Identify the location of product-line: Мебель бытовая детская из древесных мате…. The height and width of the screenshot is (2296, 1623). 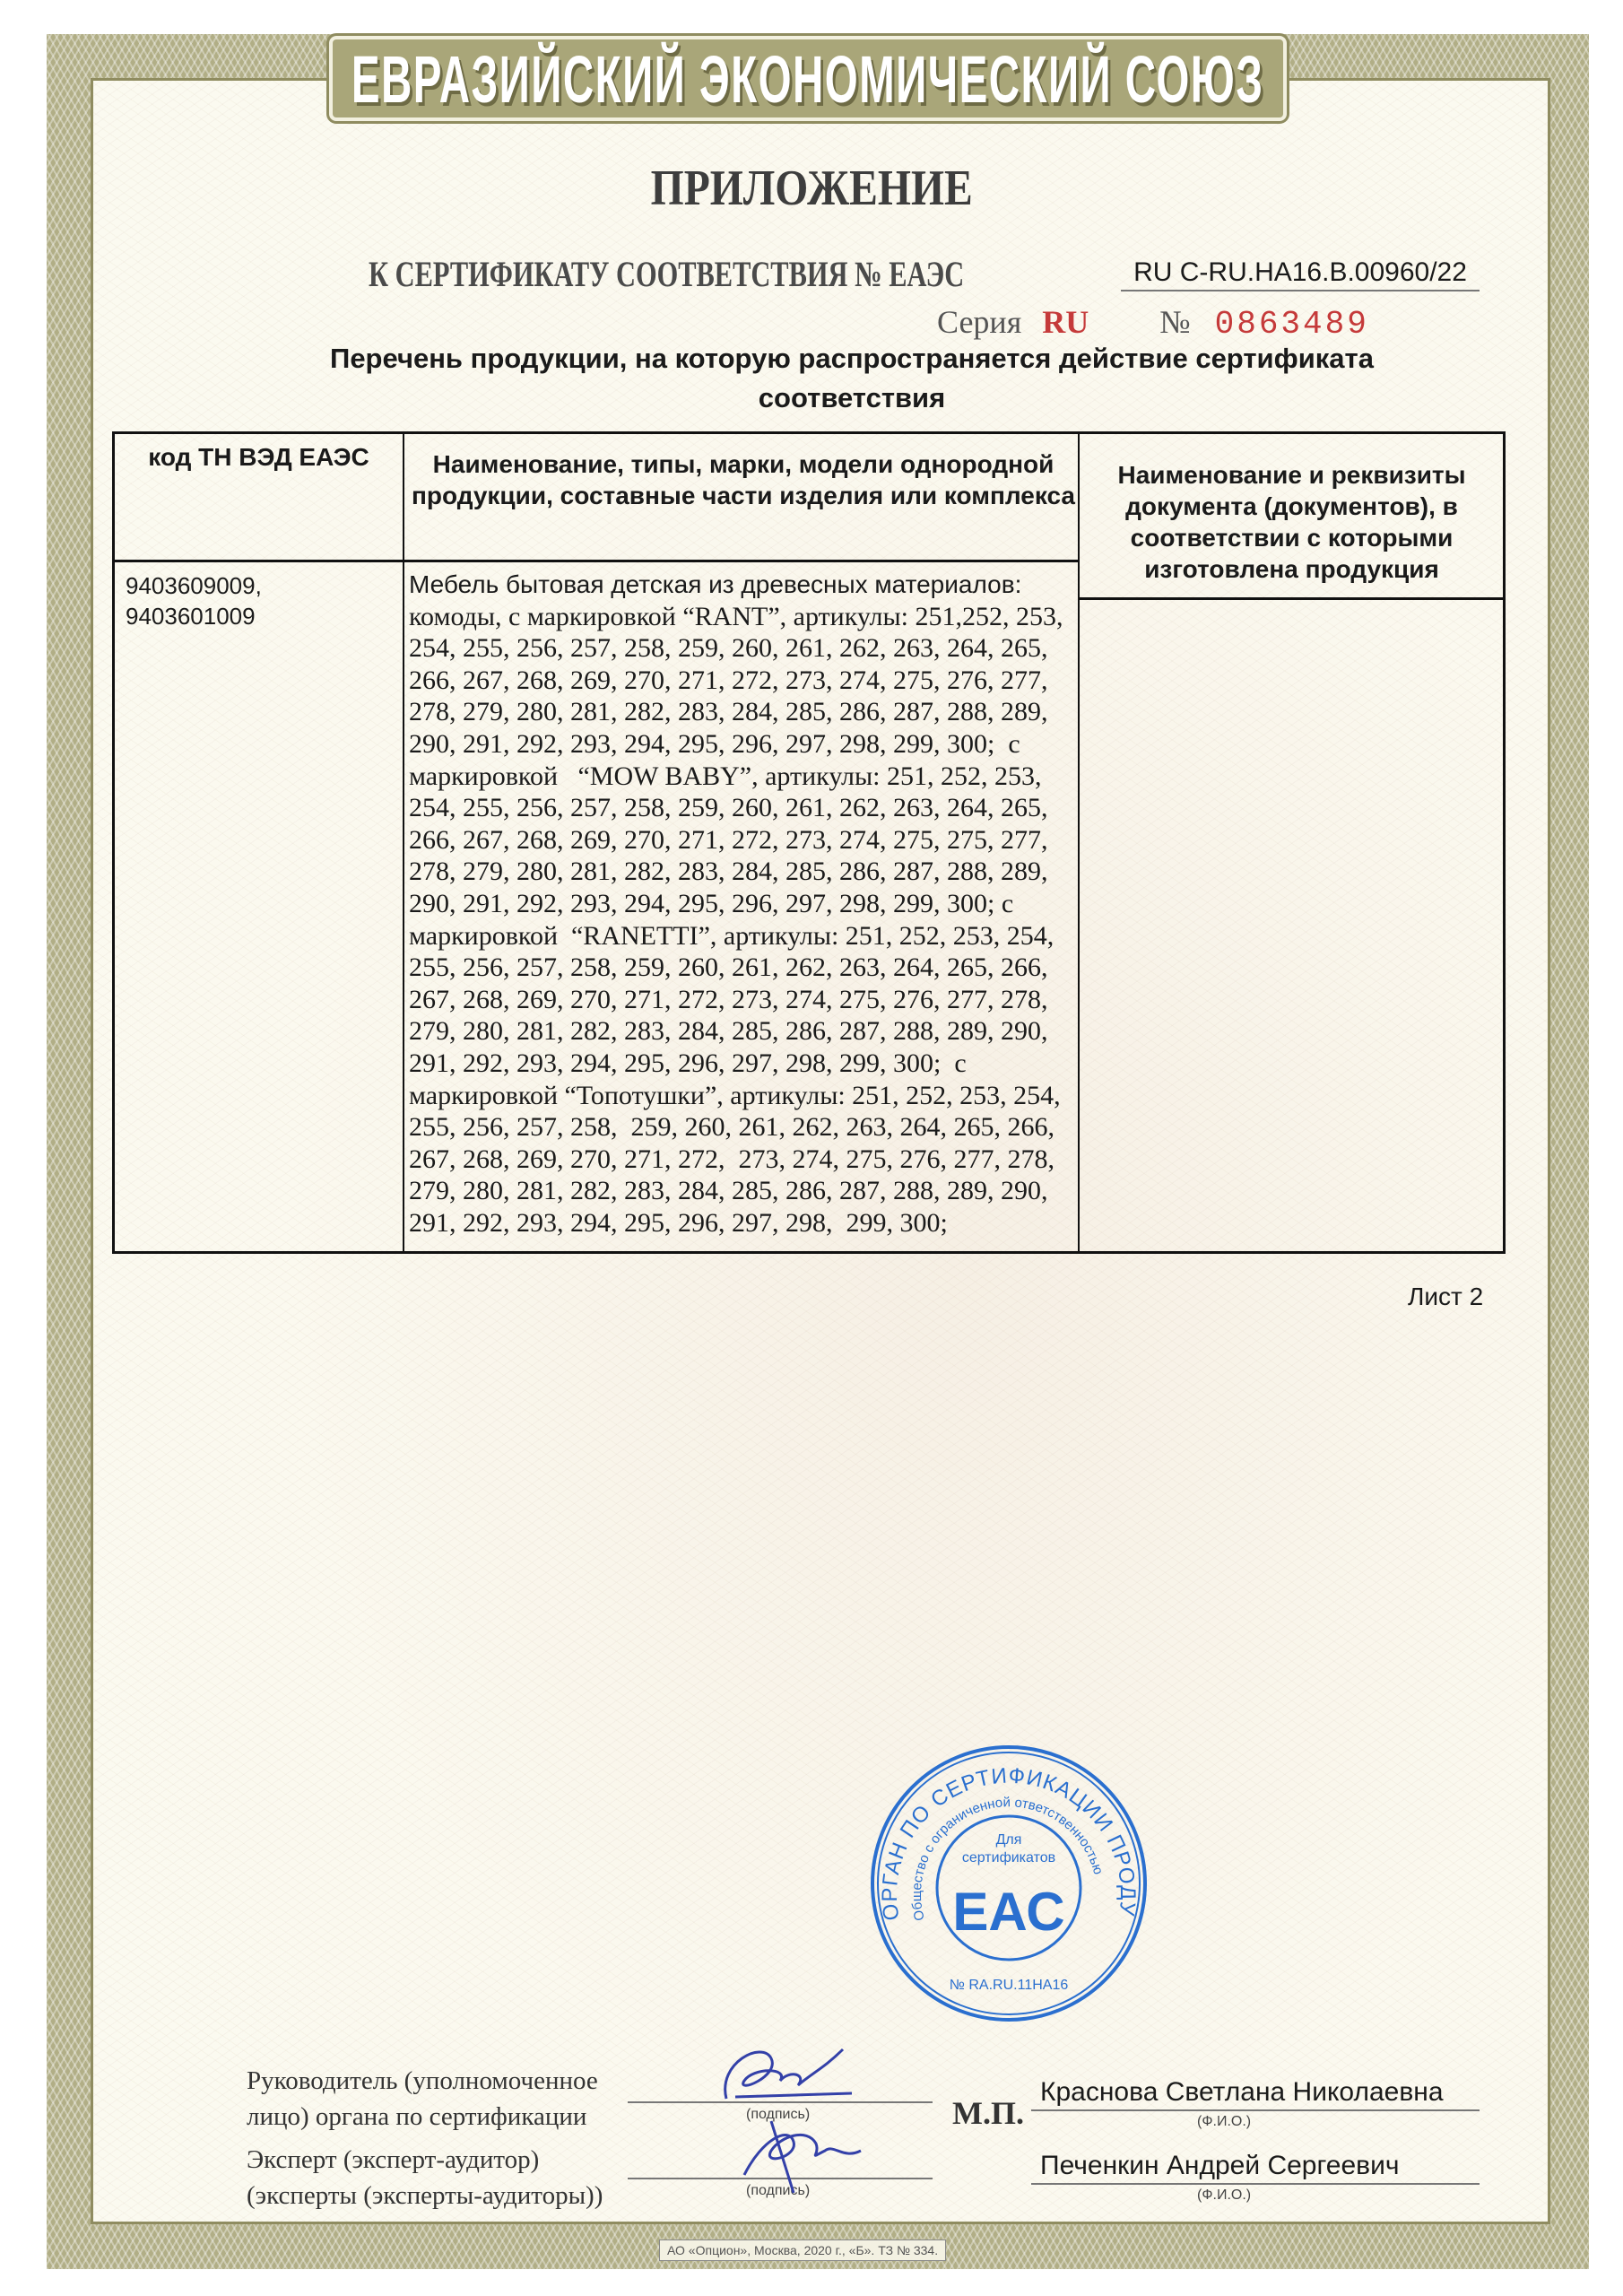
(715, 584).